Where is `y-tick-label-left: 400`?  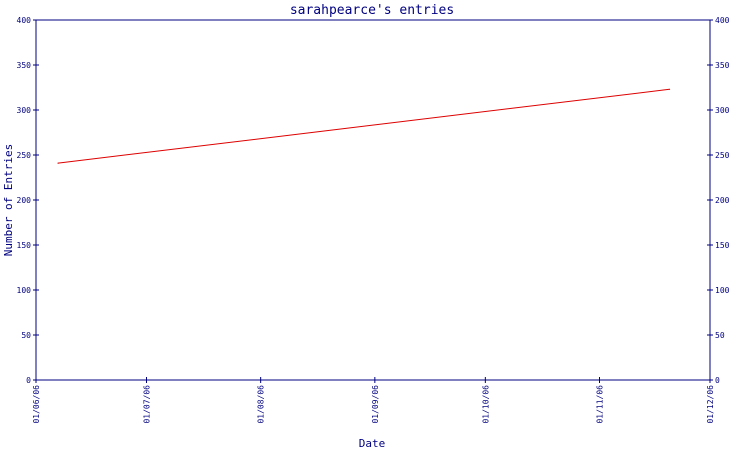 y-tick-label-left: 400 is located at coordinates (24, 20).